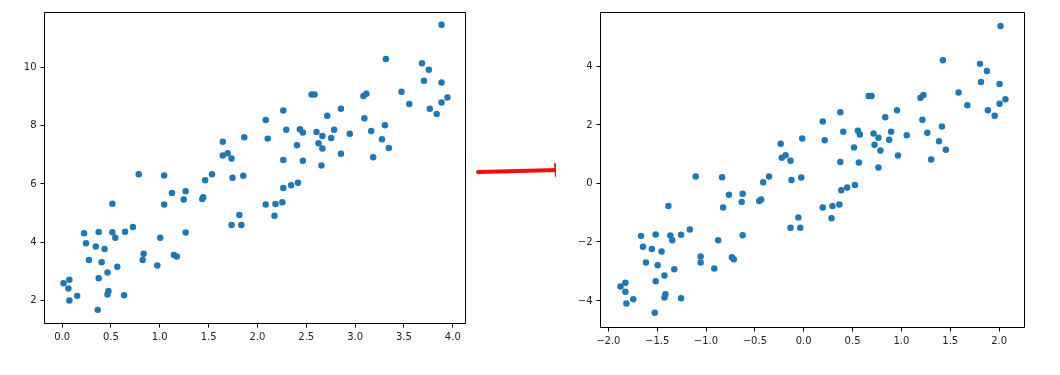 This screenshot has width=1060, height=375. I want to click on x-tick-label: −2.0, so click(608, 340).